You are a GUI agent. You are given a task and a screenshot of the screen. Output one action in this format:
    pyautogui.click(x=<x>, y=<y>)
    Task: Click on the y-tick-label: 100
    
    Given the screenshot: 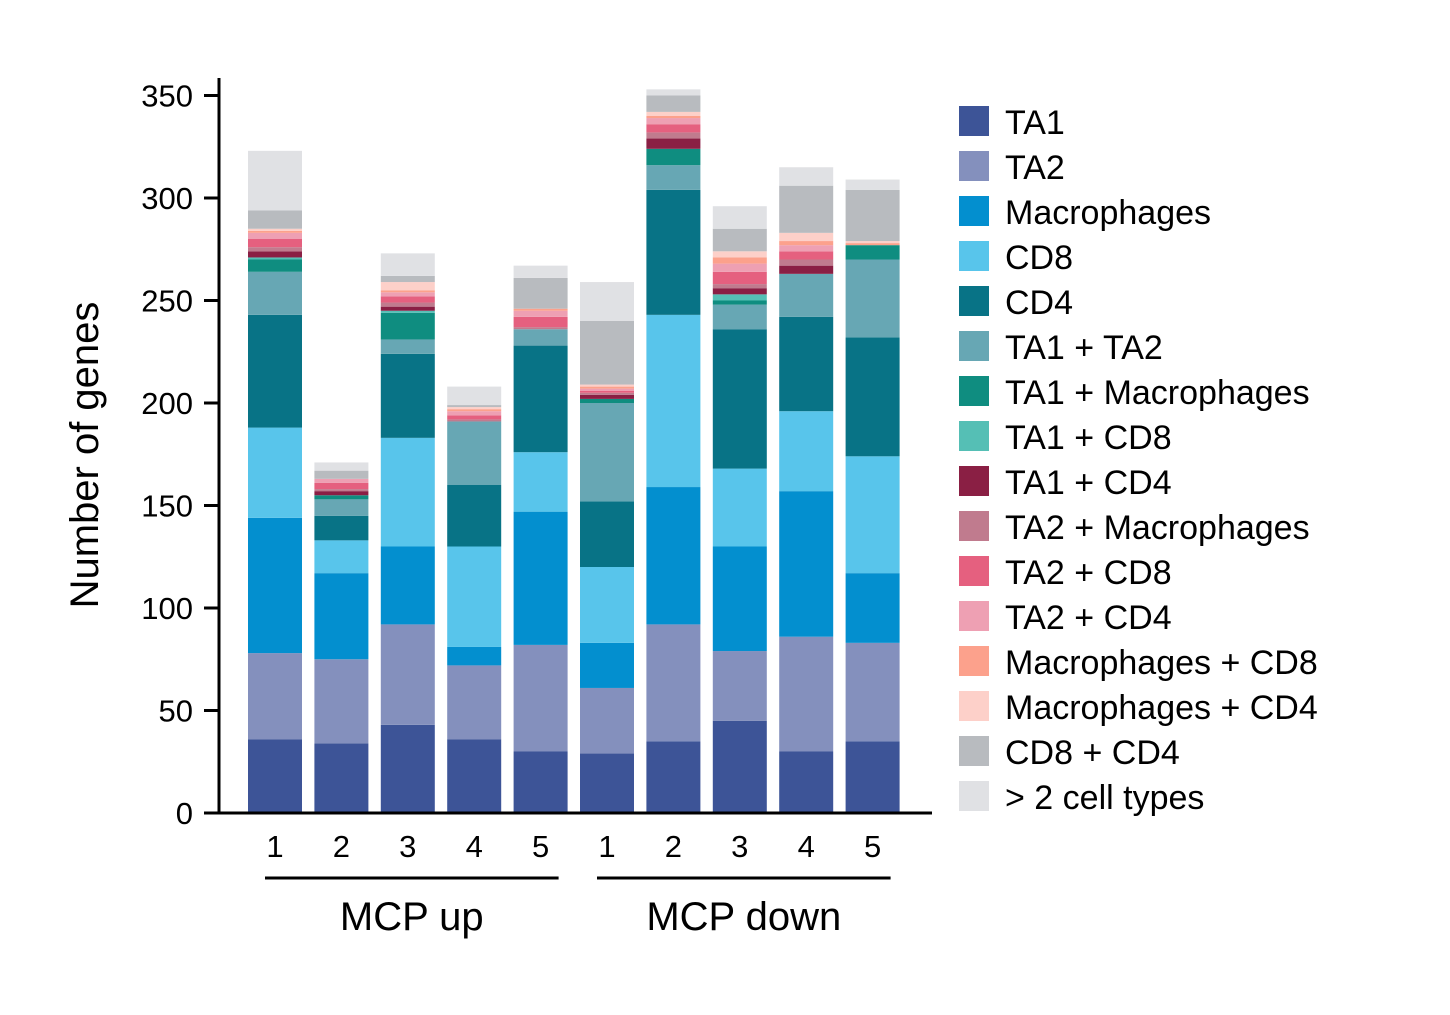 What is the action you would take?
    pyautogui.click(x=167, y=608)
    